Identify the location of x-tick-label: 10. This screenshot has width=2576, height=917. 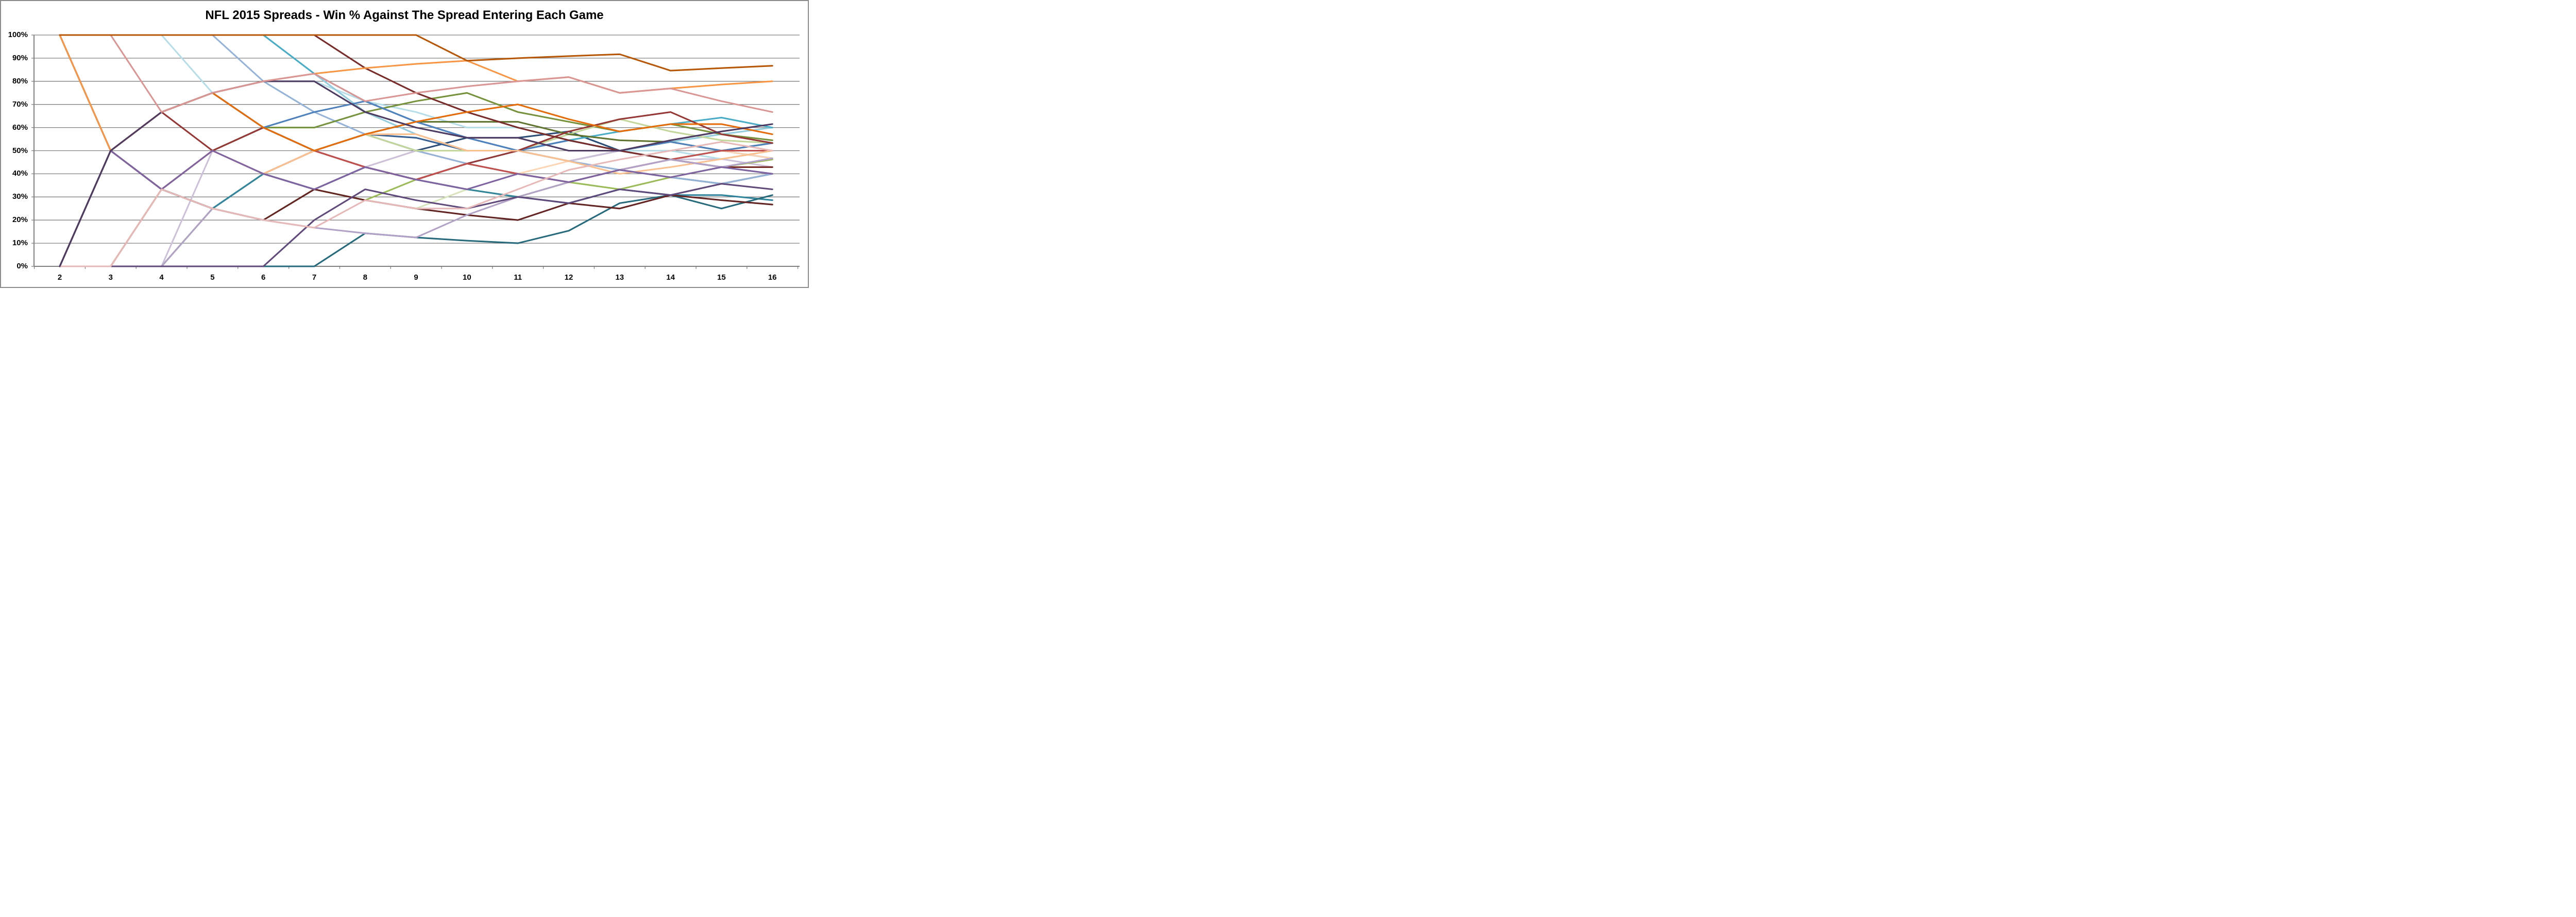
(467, 278).